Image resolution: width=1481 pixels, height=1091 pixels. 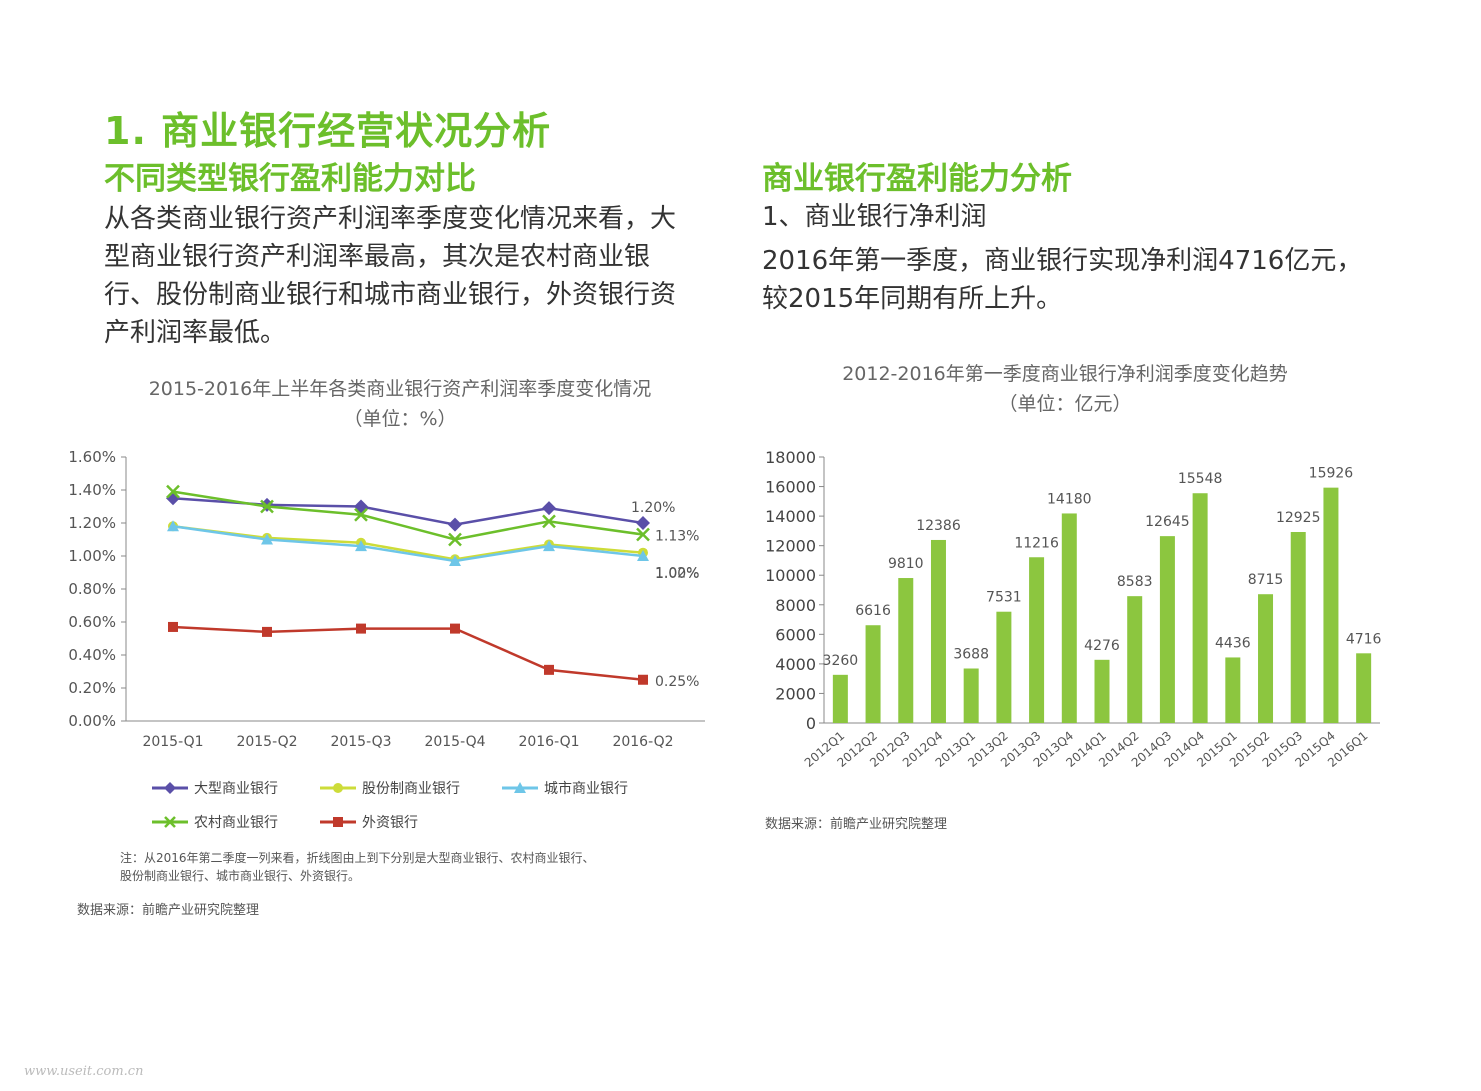 I want to click on y-tick-label: 0.20%, so click(x=92, y=688).